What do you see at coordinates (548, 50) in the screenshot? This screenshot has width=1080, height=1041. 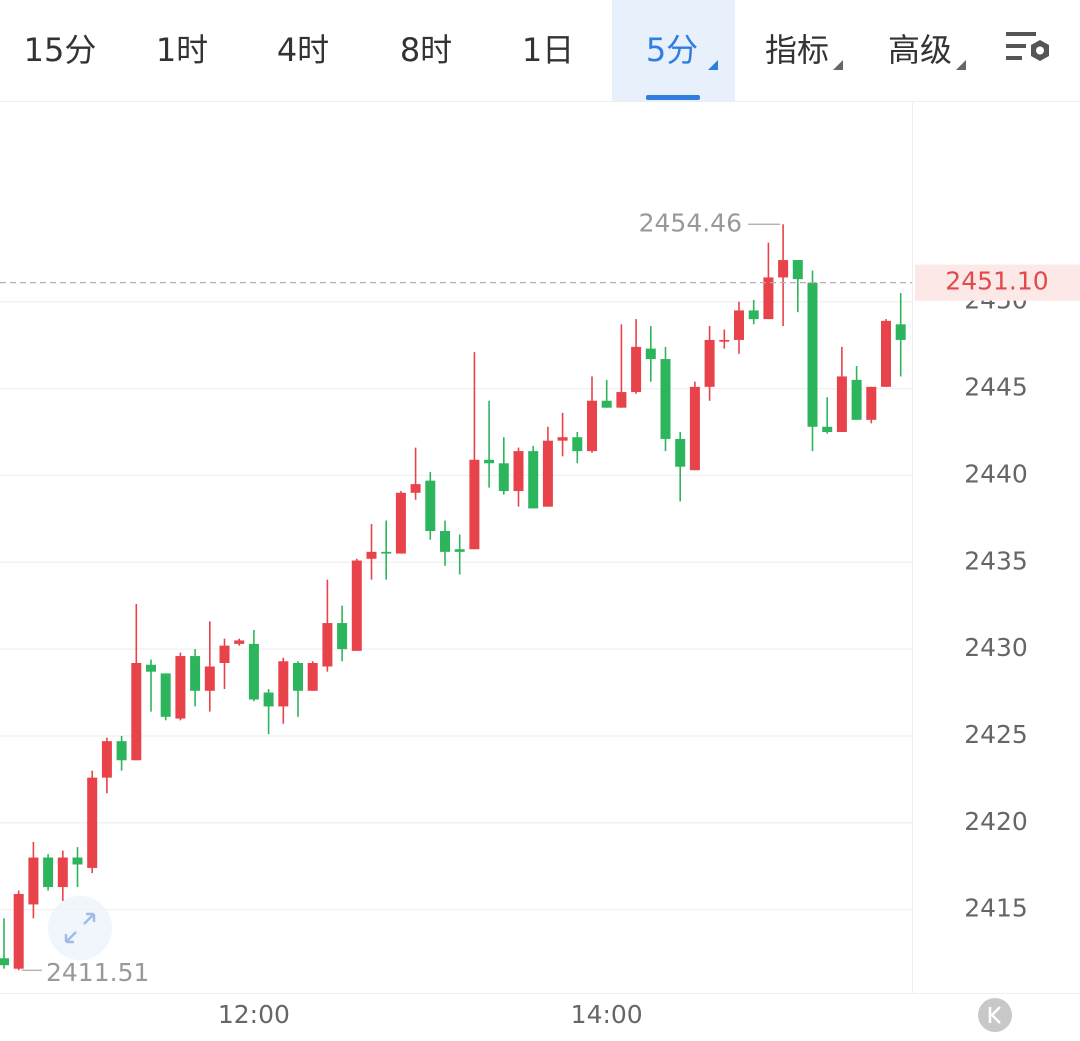 I see `tab: 1日` at bounding box center [548, 50].